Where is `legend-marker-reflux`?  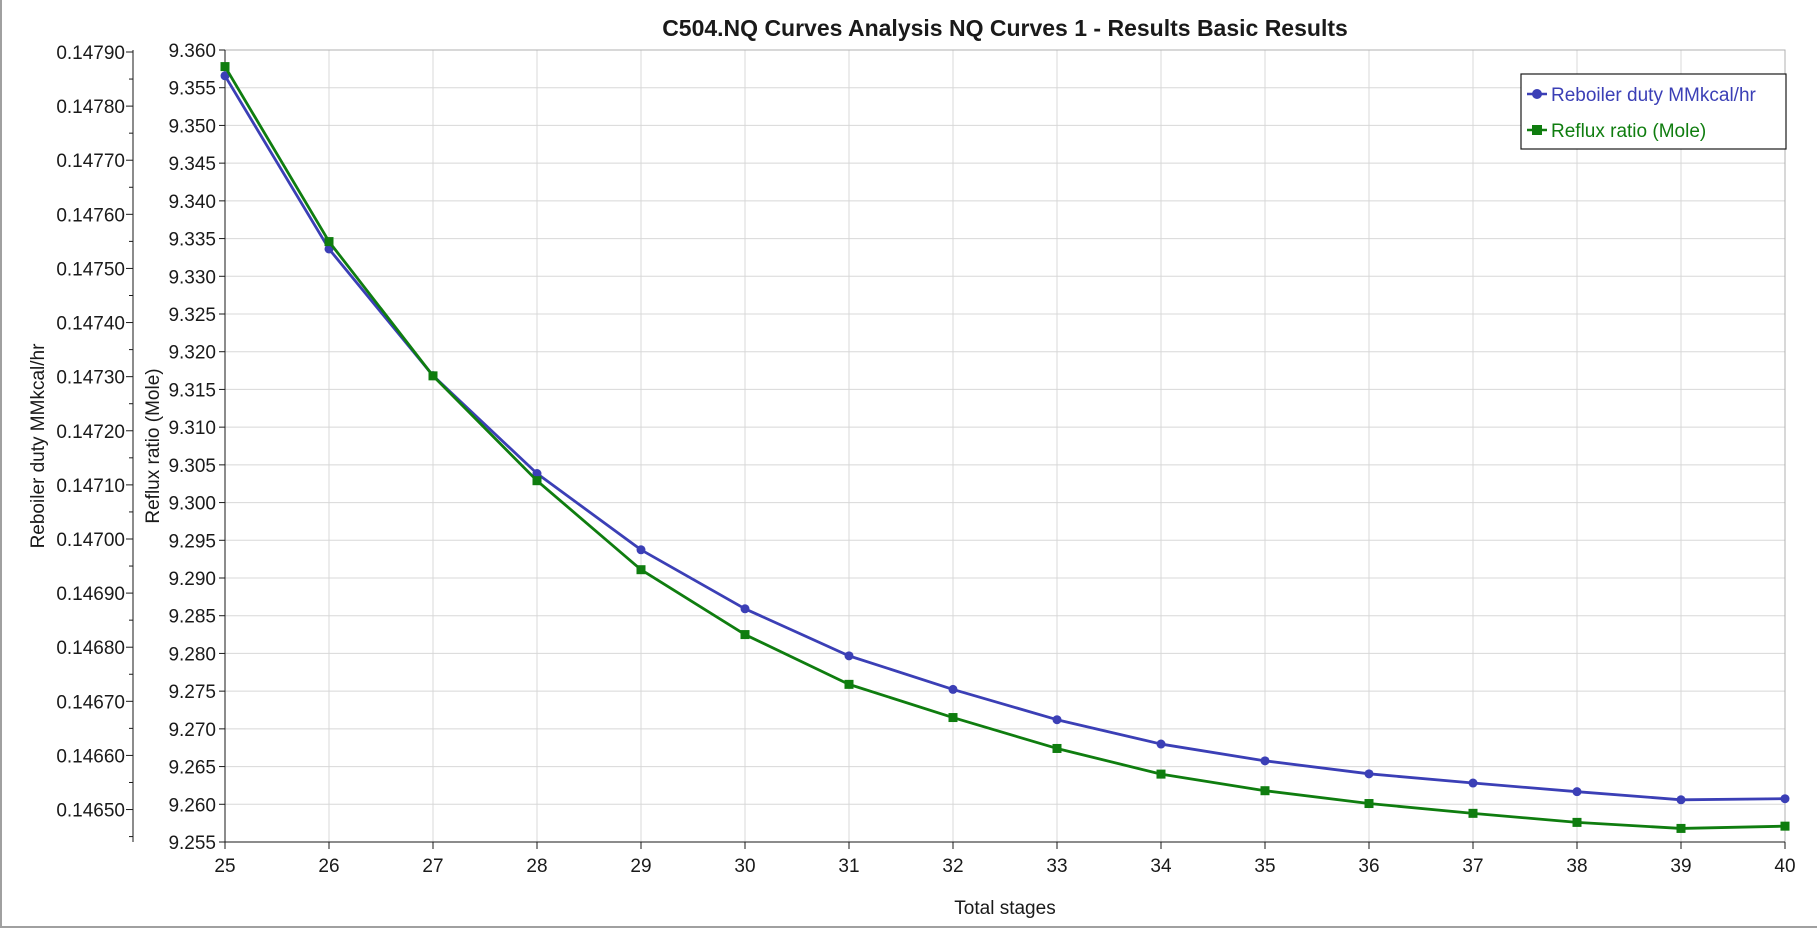
legend-marker-reflux is located at coordinates (1537, 130).